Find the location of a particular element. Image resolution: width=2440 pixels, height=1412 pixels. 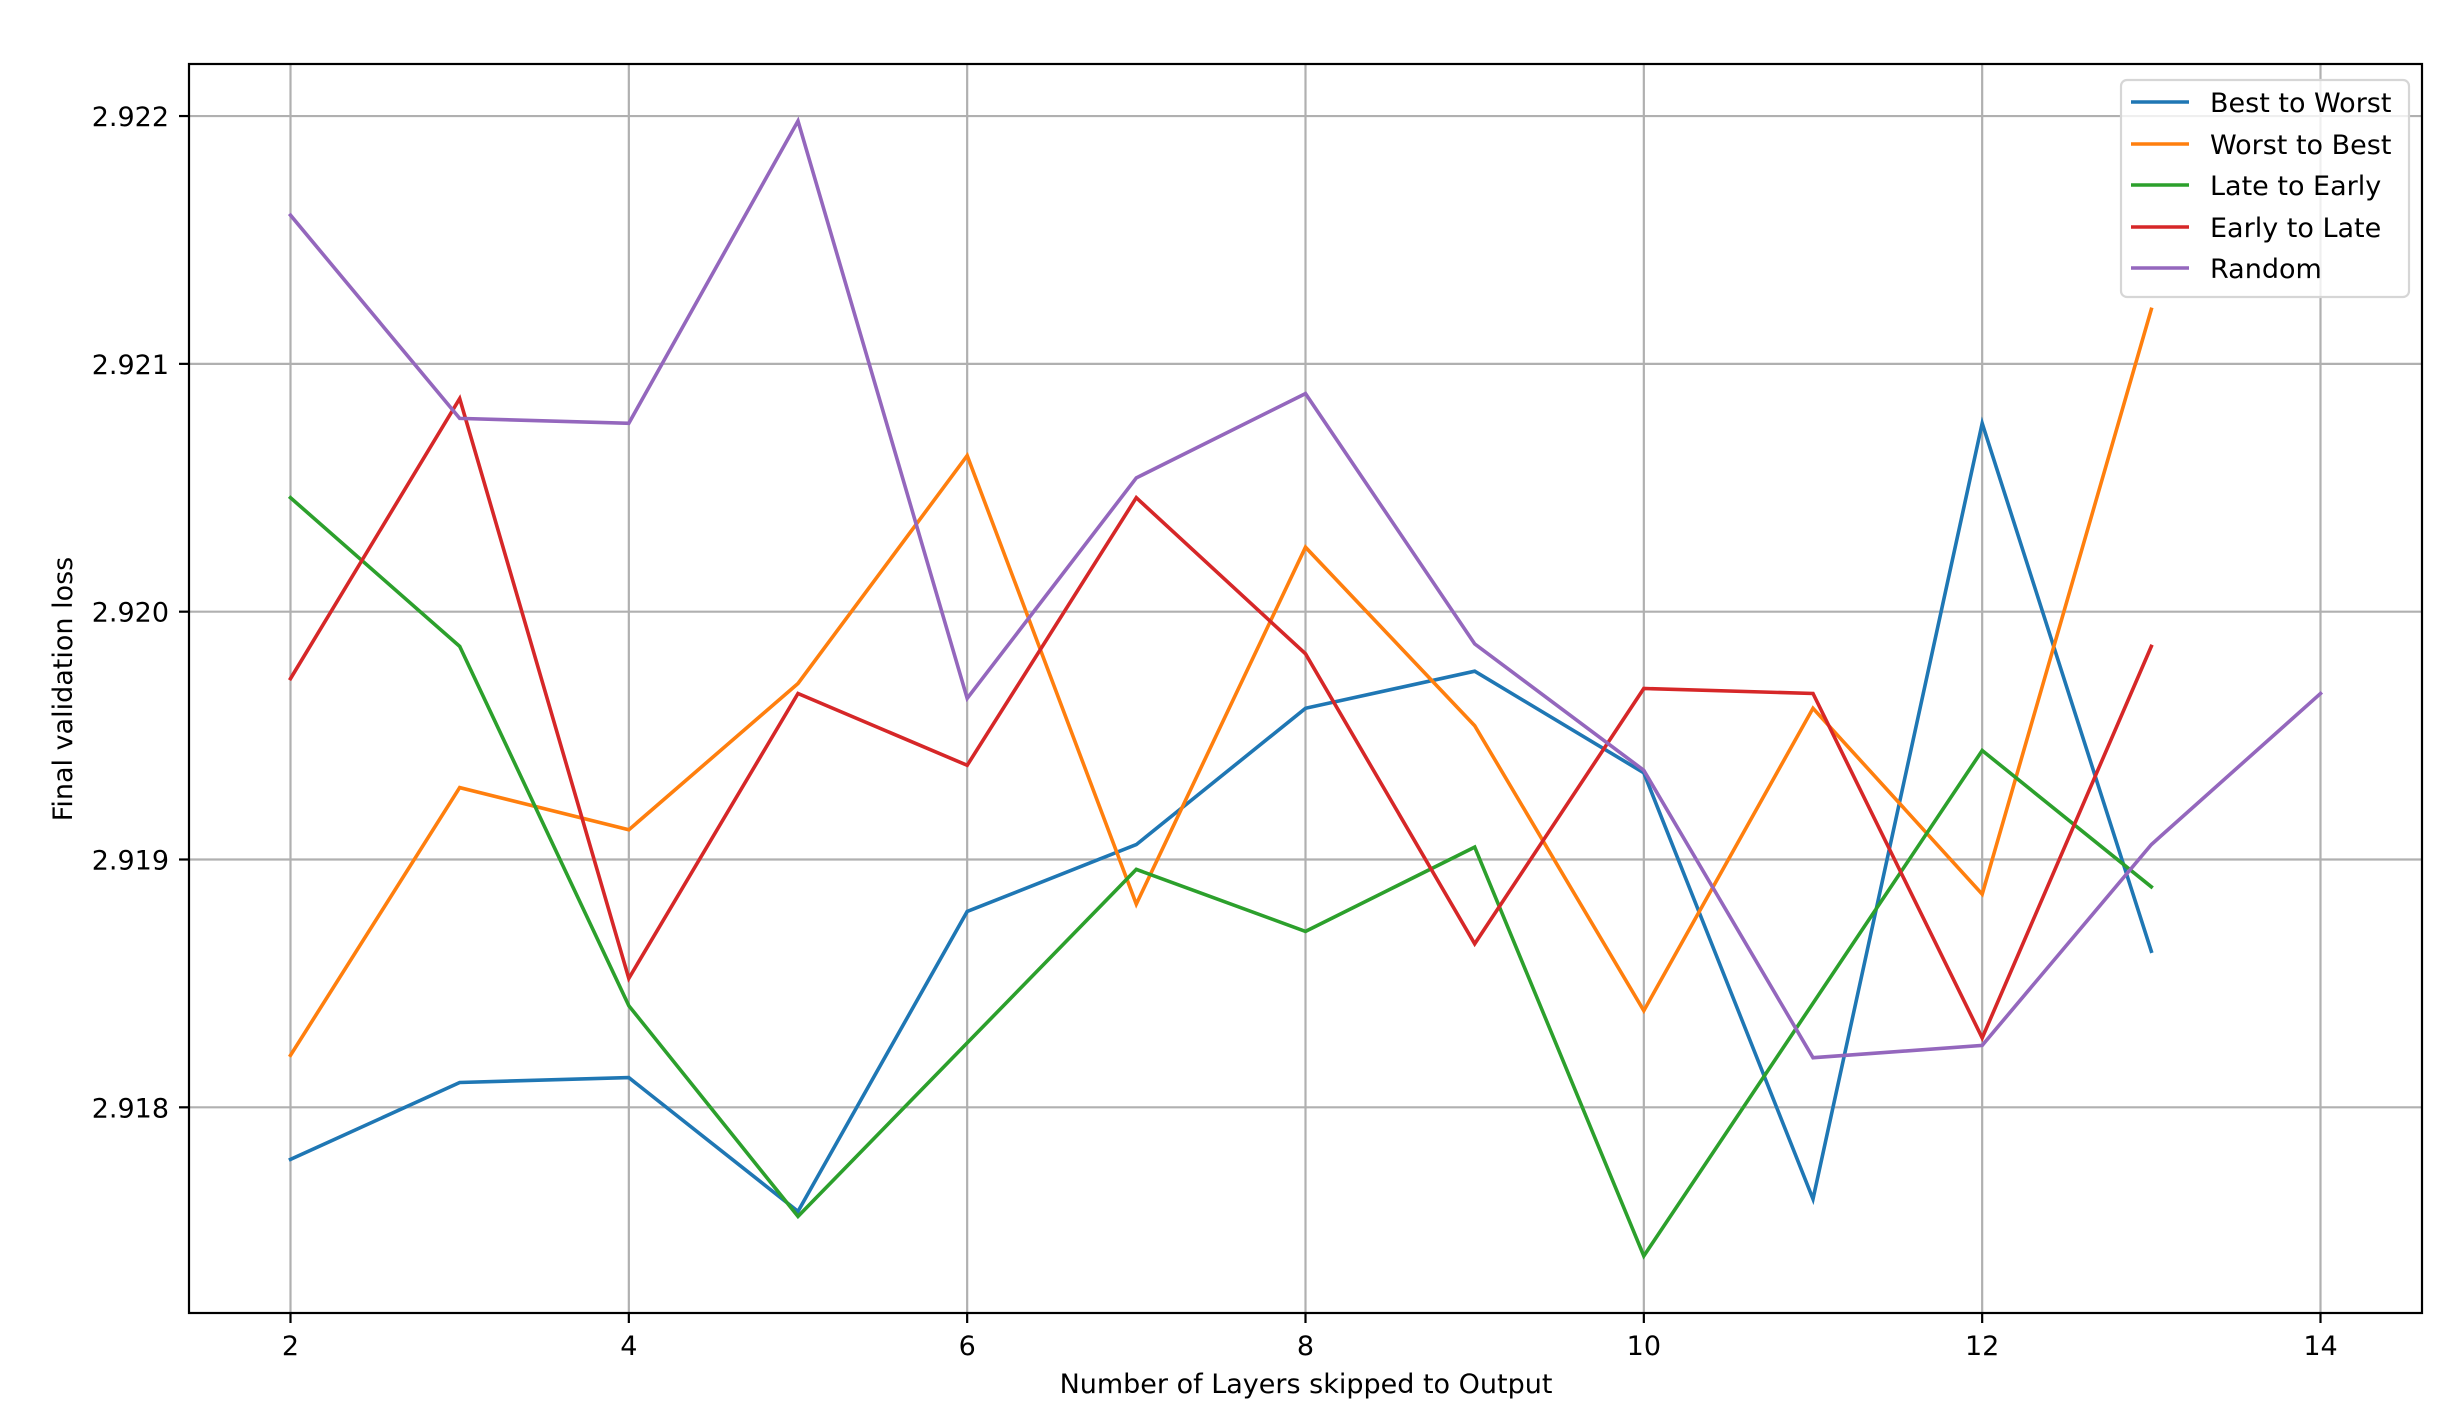

legend-label-random: Random is located at coordinates (2266, 269).